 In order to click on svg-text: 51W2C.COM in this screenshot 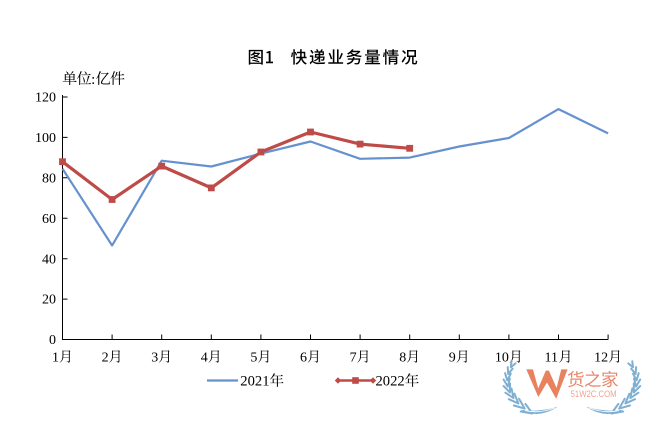, I will do `click(594, 394)`.